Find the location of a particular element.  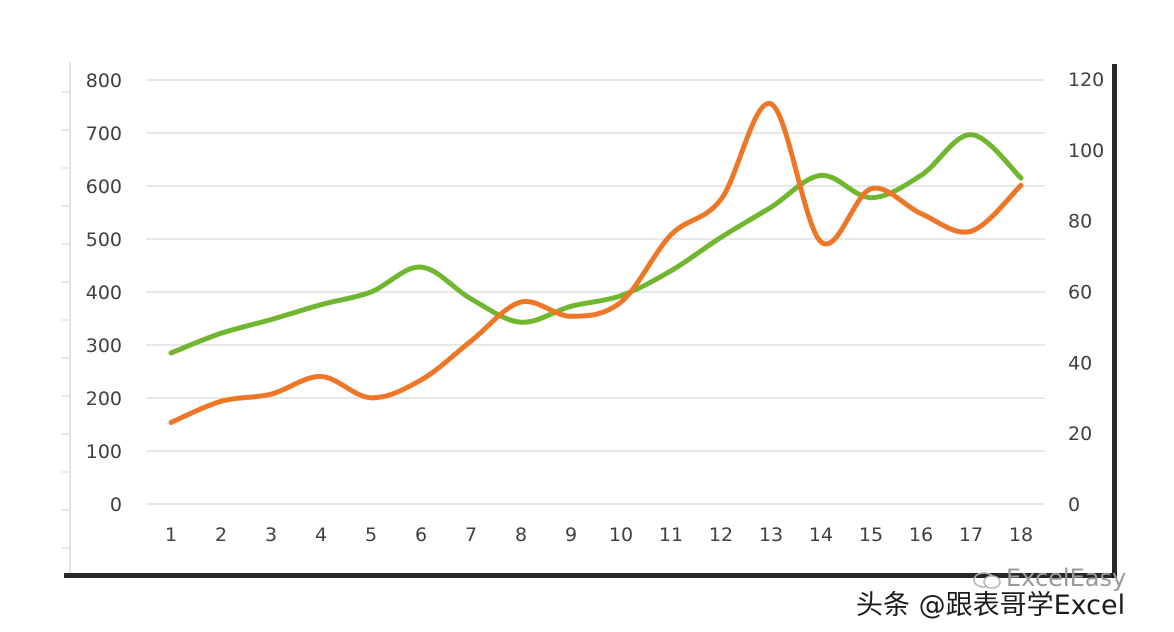

x-tick-label: 5 is located at coordinates (371, 535).